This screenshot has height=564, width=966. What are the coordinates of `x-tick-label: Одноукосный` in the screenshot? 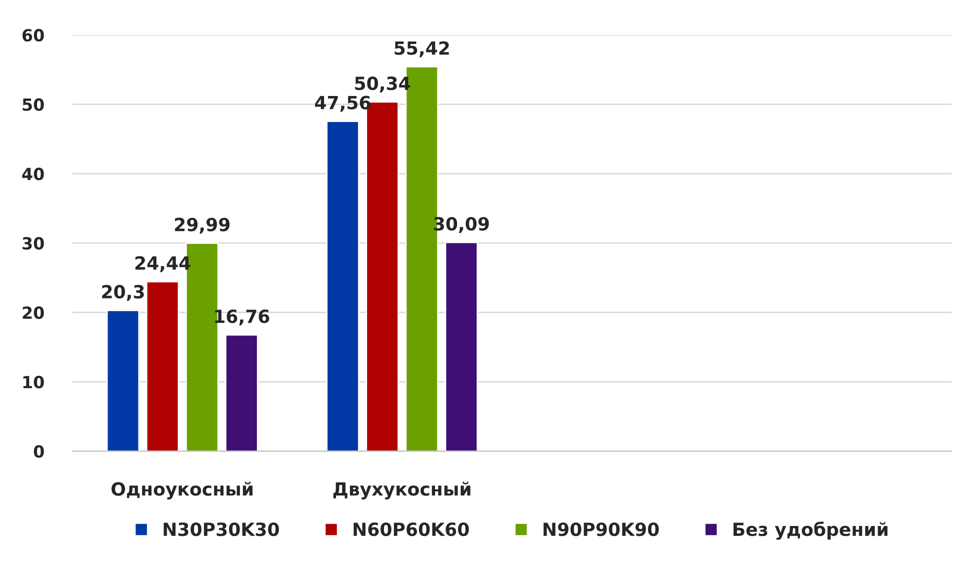 It's located at (182, 491).